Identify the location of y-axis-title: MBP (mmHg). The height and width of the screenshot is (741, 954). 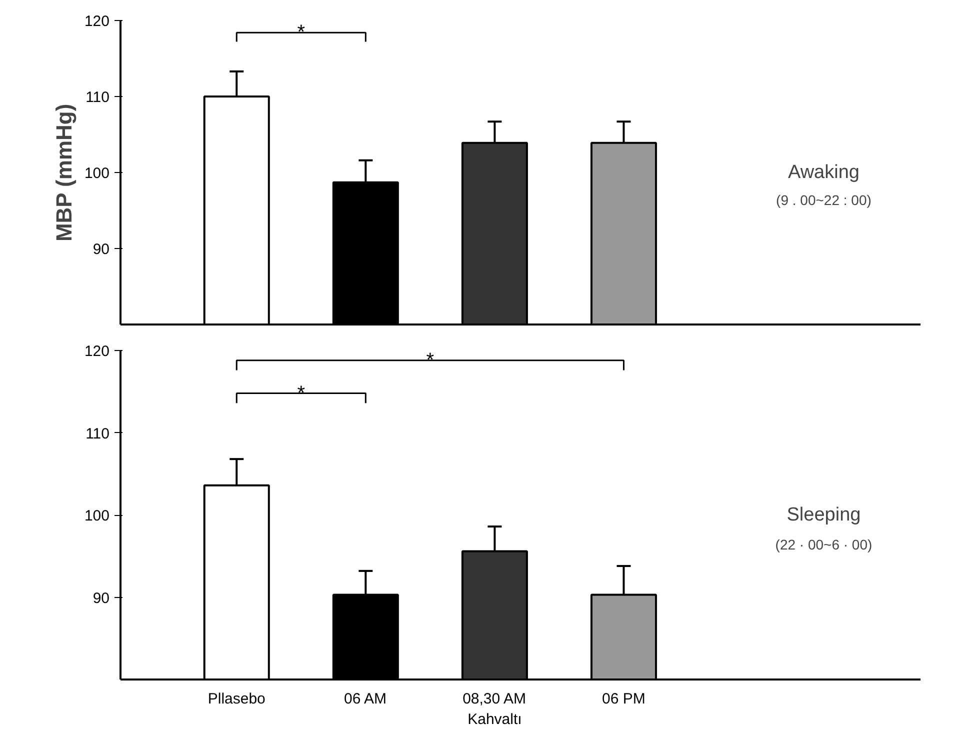
(63, 173).